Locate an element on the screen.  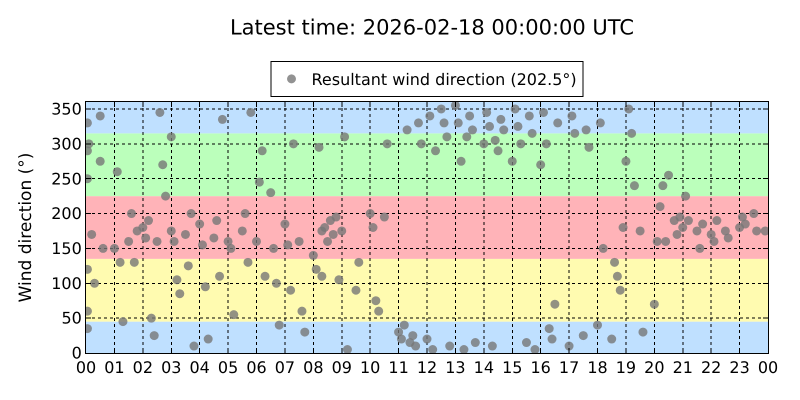
y-tick-label: 300 is located at coordinates (66, 144).